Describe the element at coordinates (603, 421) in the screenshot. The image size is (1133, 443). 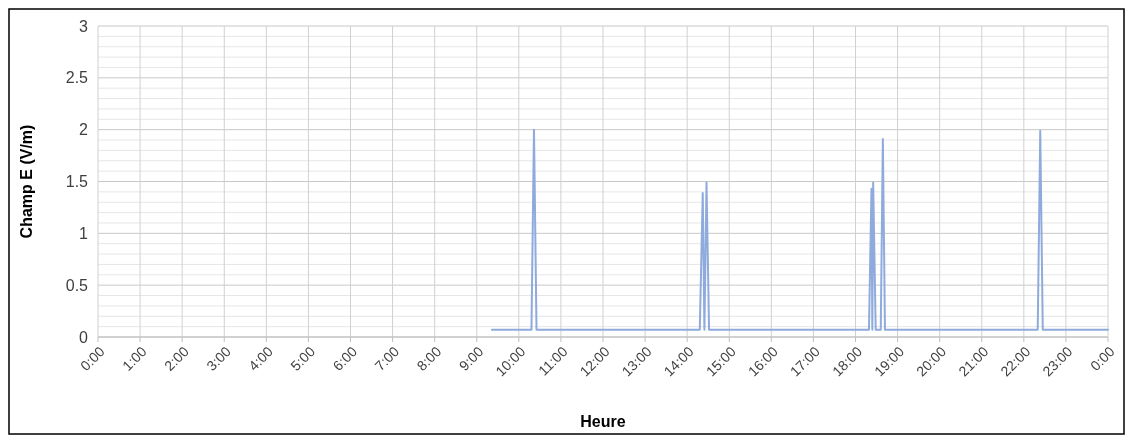
I see `x-axis-title: Heure` at that location.